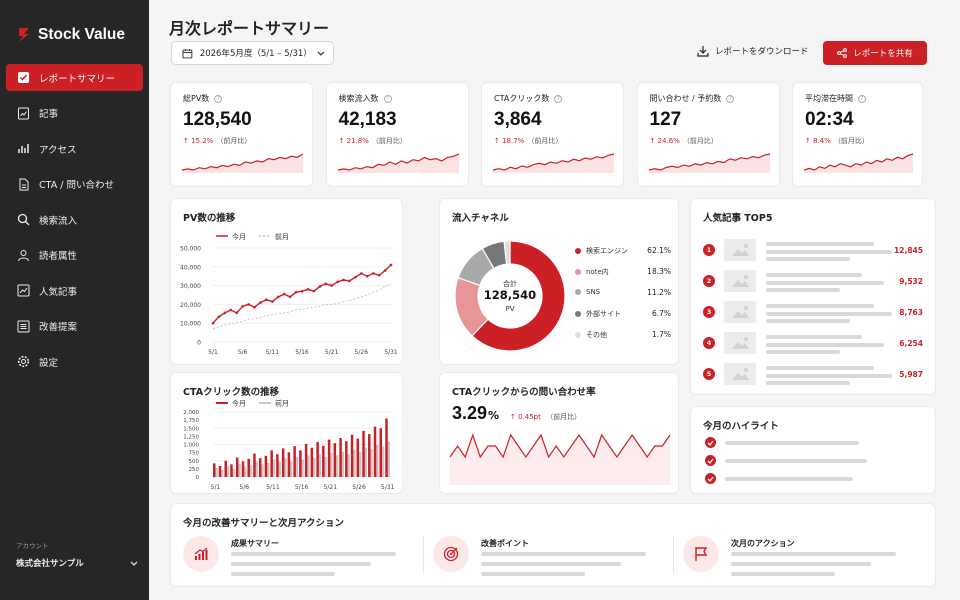 The height and width of the screenshot is (600, 960). I want to click on share-report-button: レポートを共有, so click(875, 53).